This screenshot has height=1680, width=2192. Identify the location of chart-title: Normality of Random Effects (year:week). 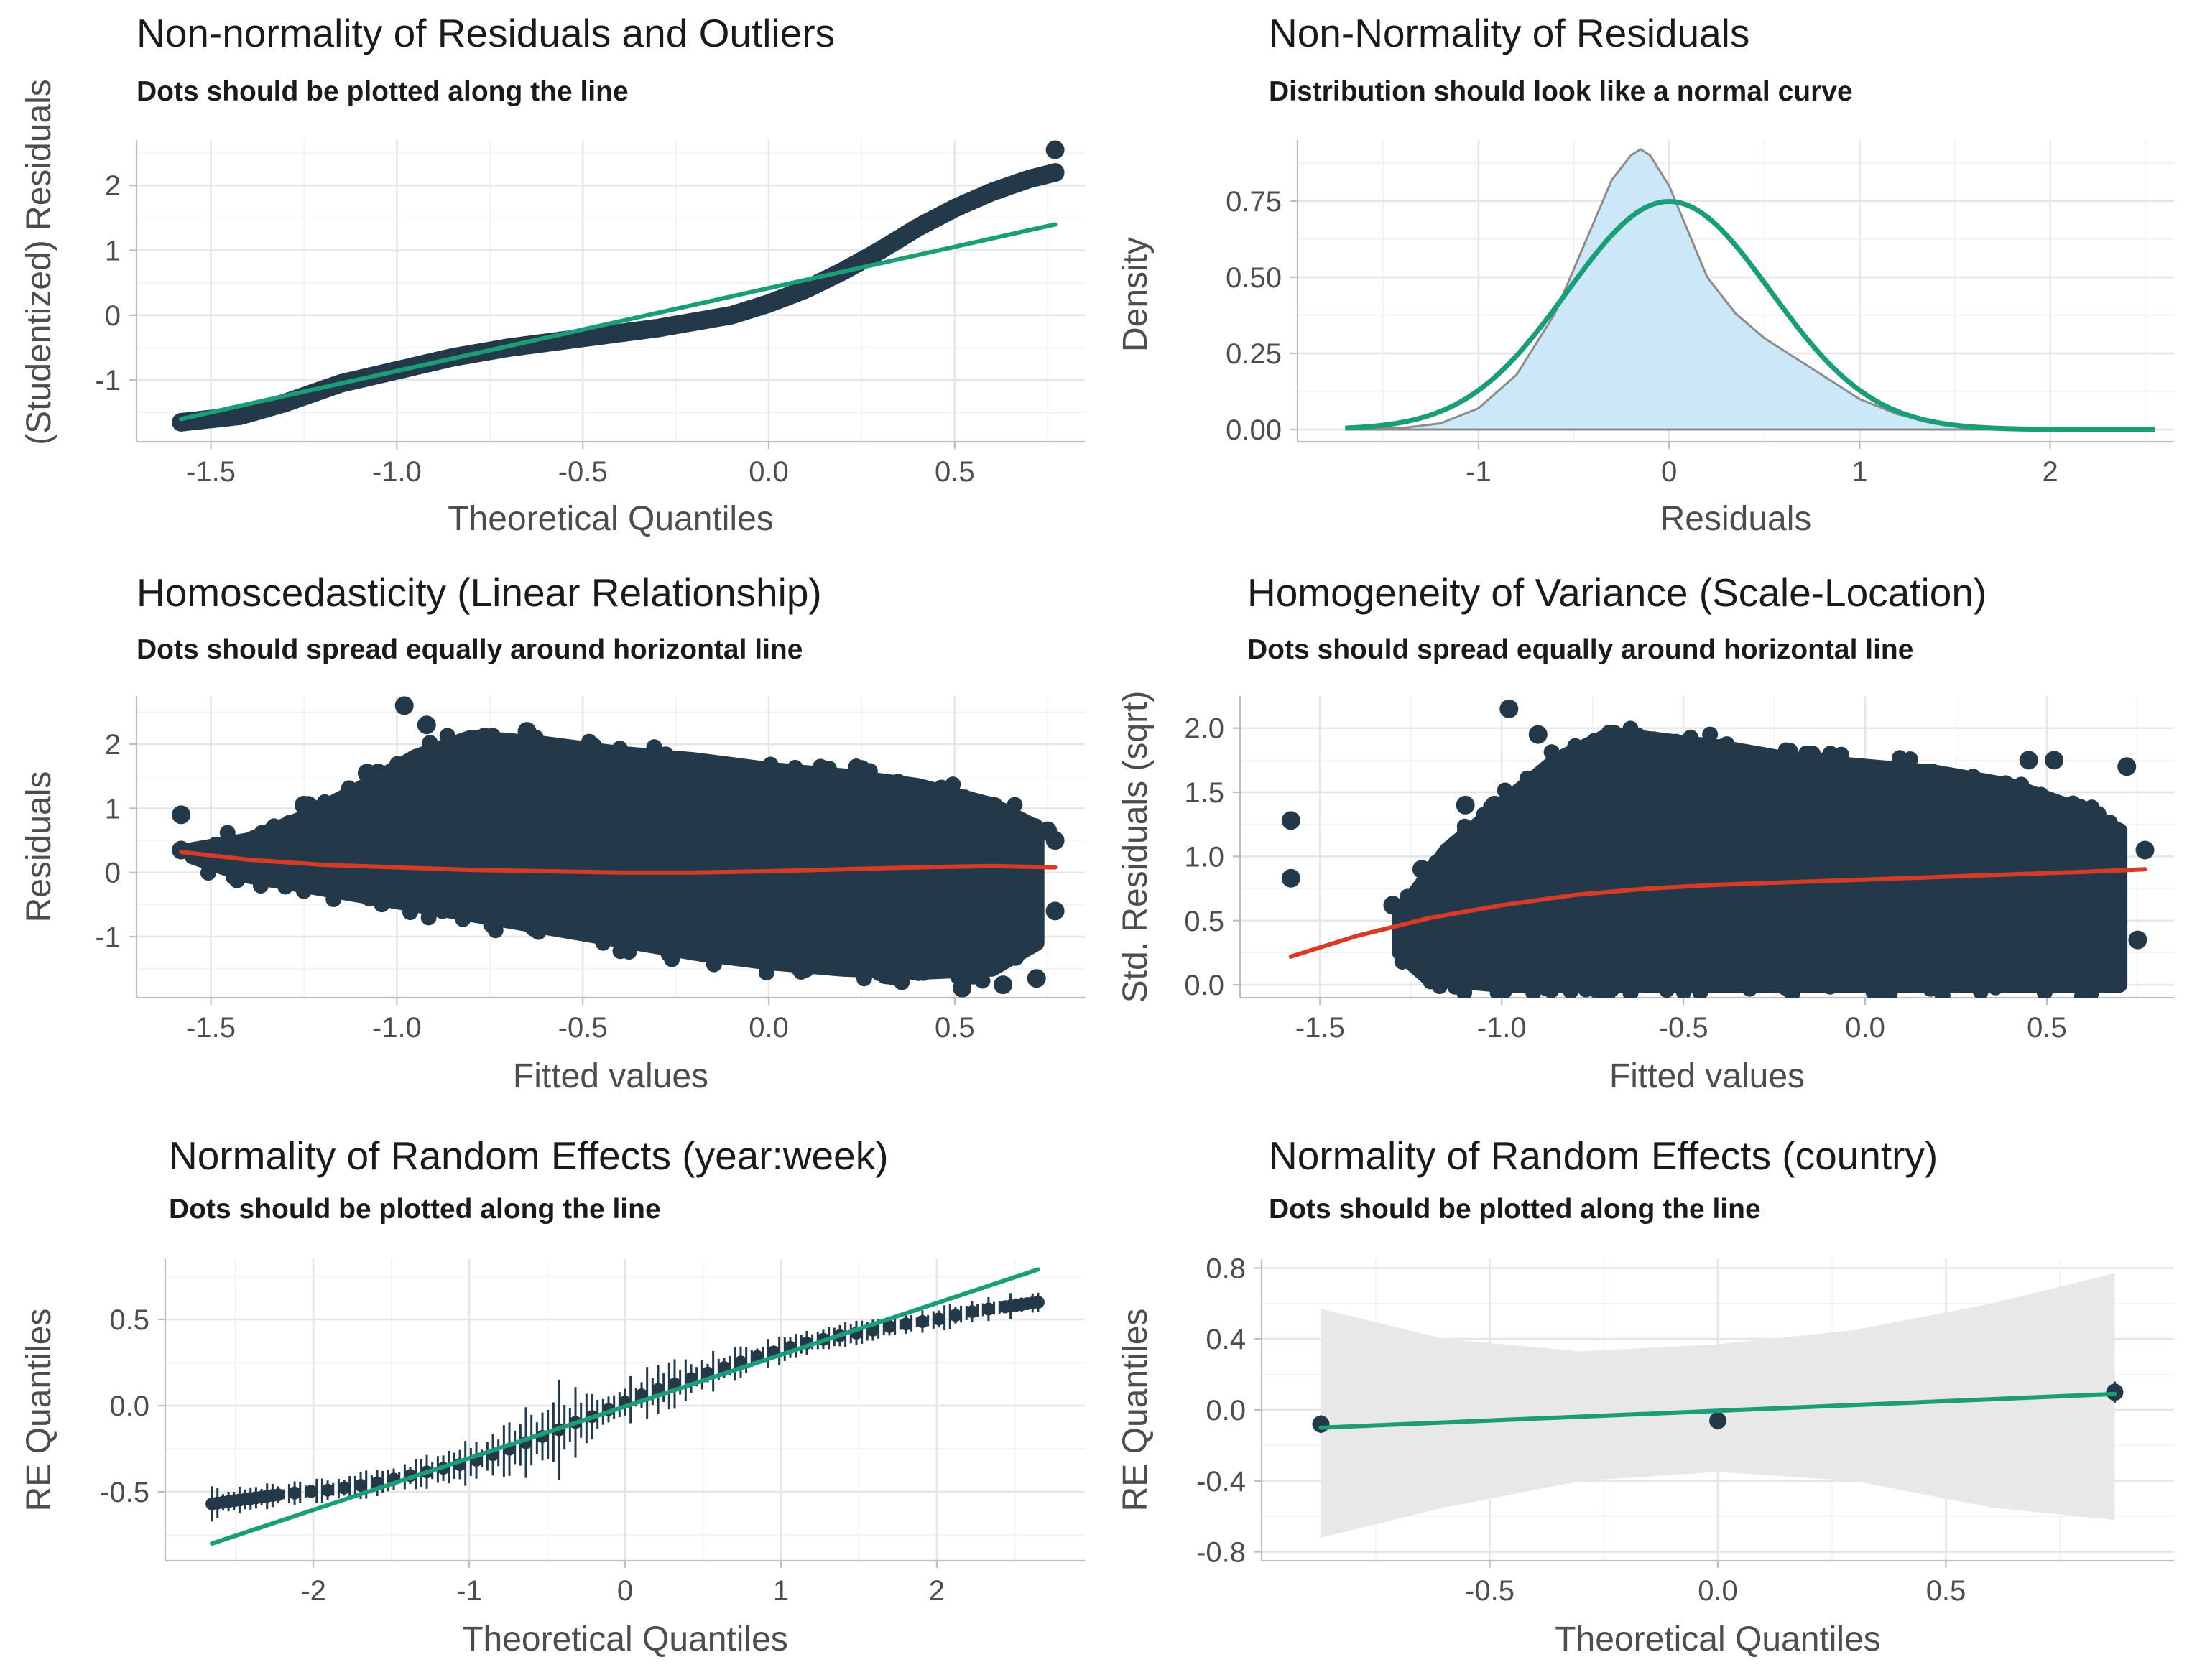
(529, 1155).